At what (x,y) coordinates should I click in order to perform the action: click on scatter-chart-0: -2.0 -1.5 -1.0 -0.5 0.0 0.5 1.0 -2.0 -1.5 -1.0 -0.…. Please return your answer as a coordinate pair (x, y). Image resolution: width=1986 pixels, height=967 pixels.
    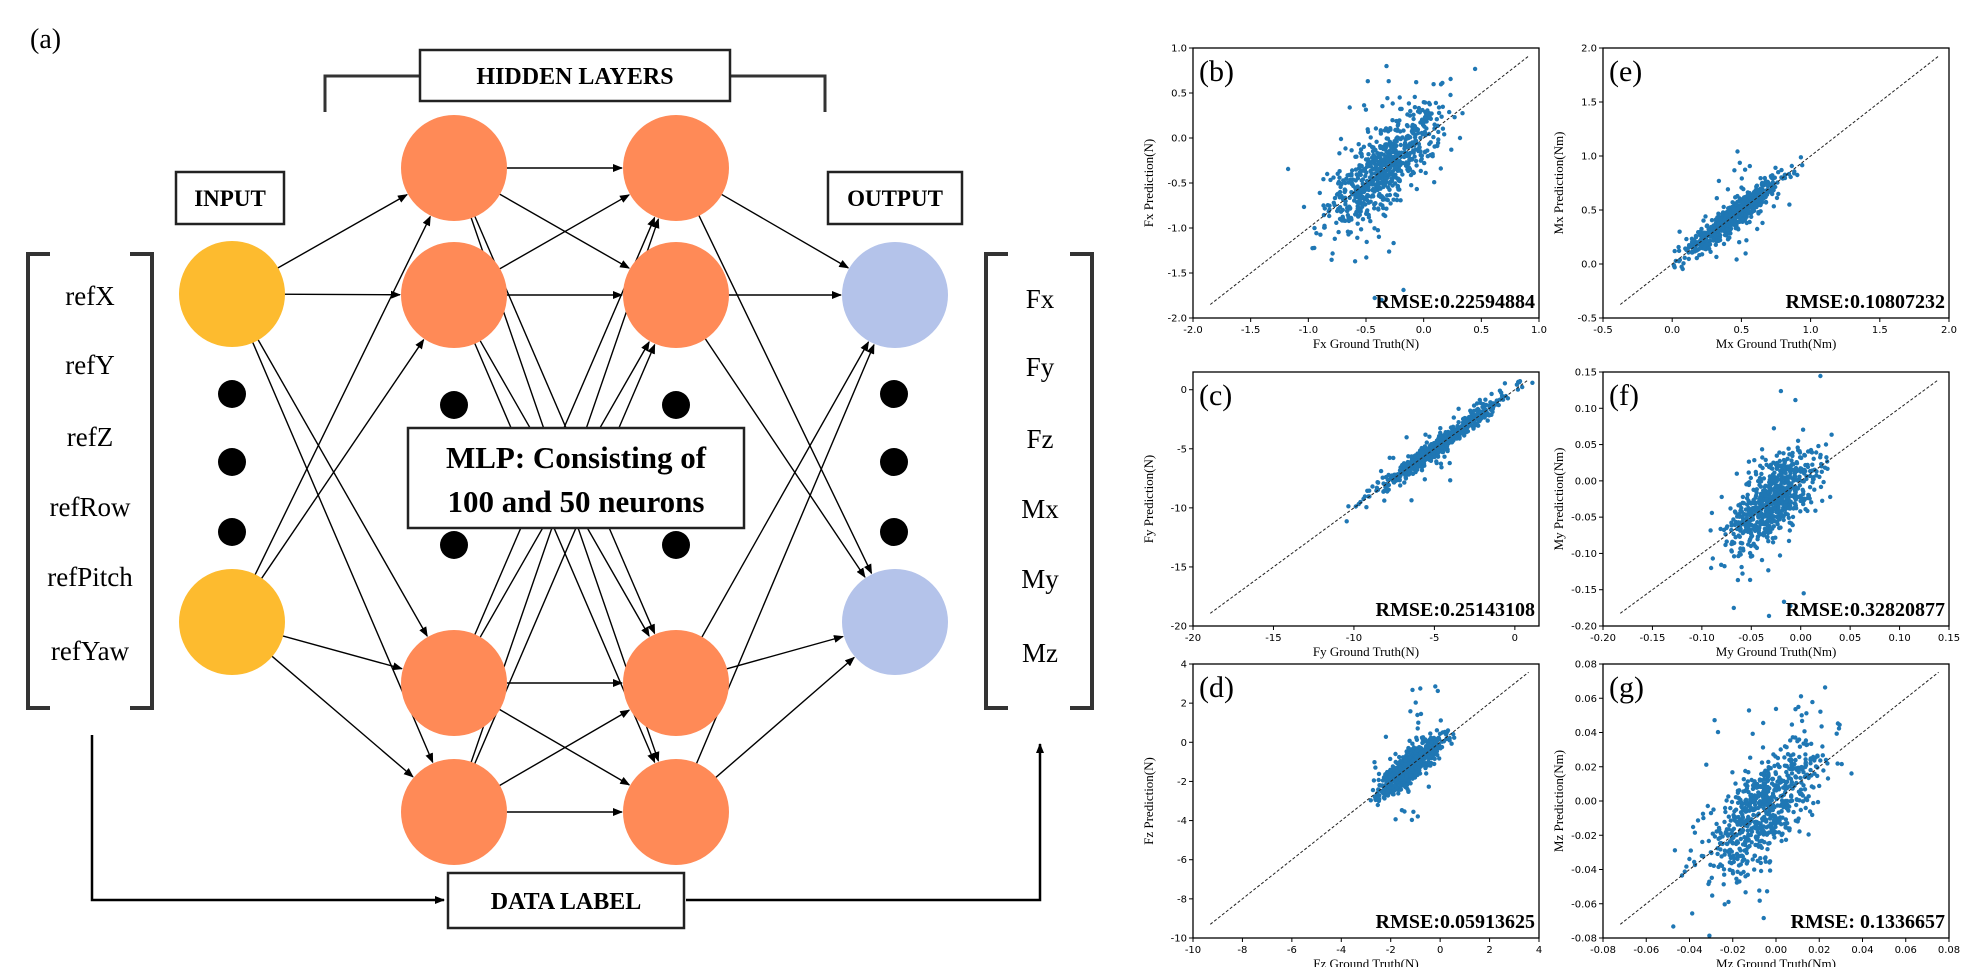
    Looking at the image, I should click on (1344, 198).